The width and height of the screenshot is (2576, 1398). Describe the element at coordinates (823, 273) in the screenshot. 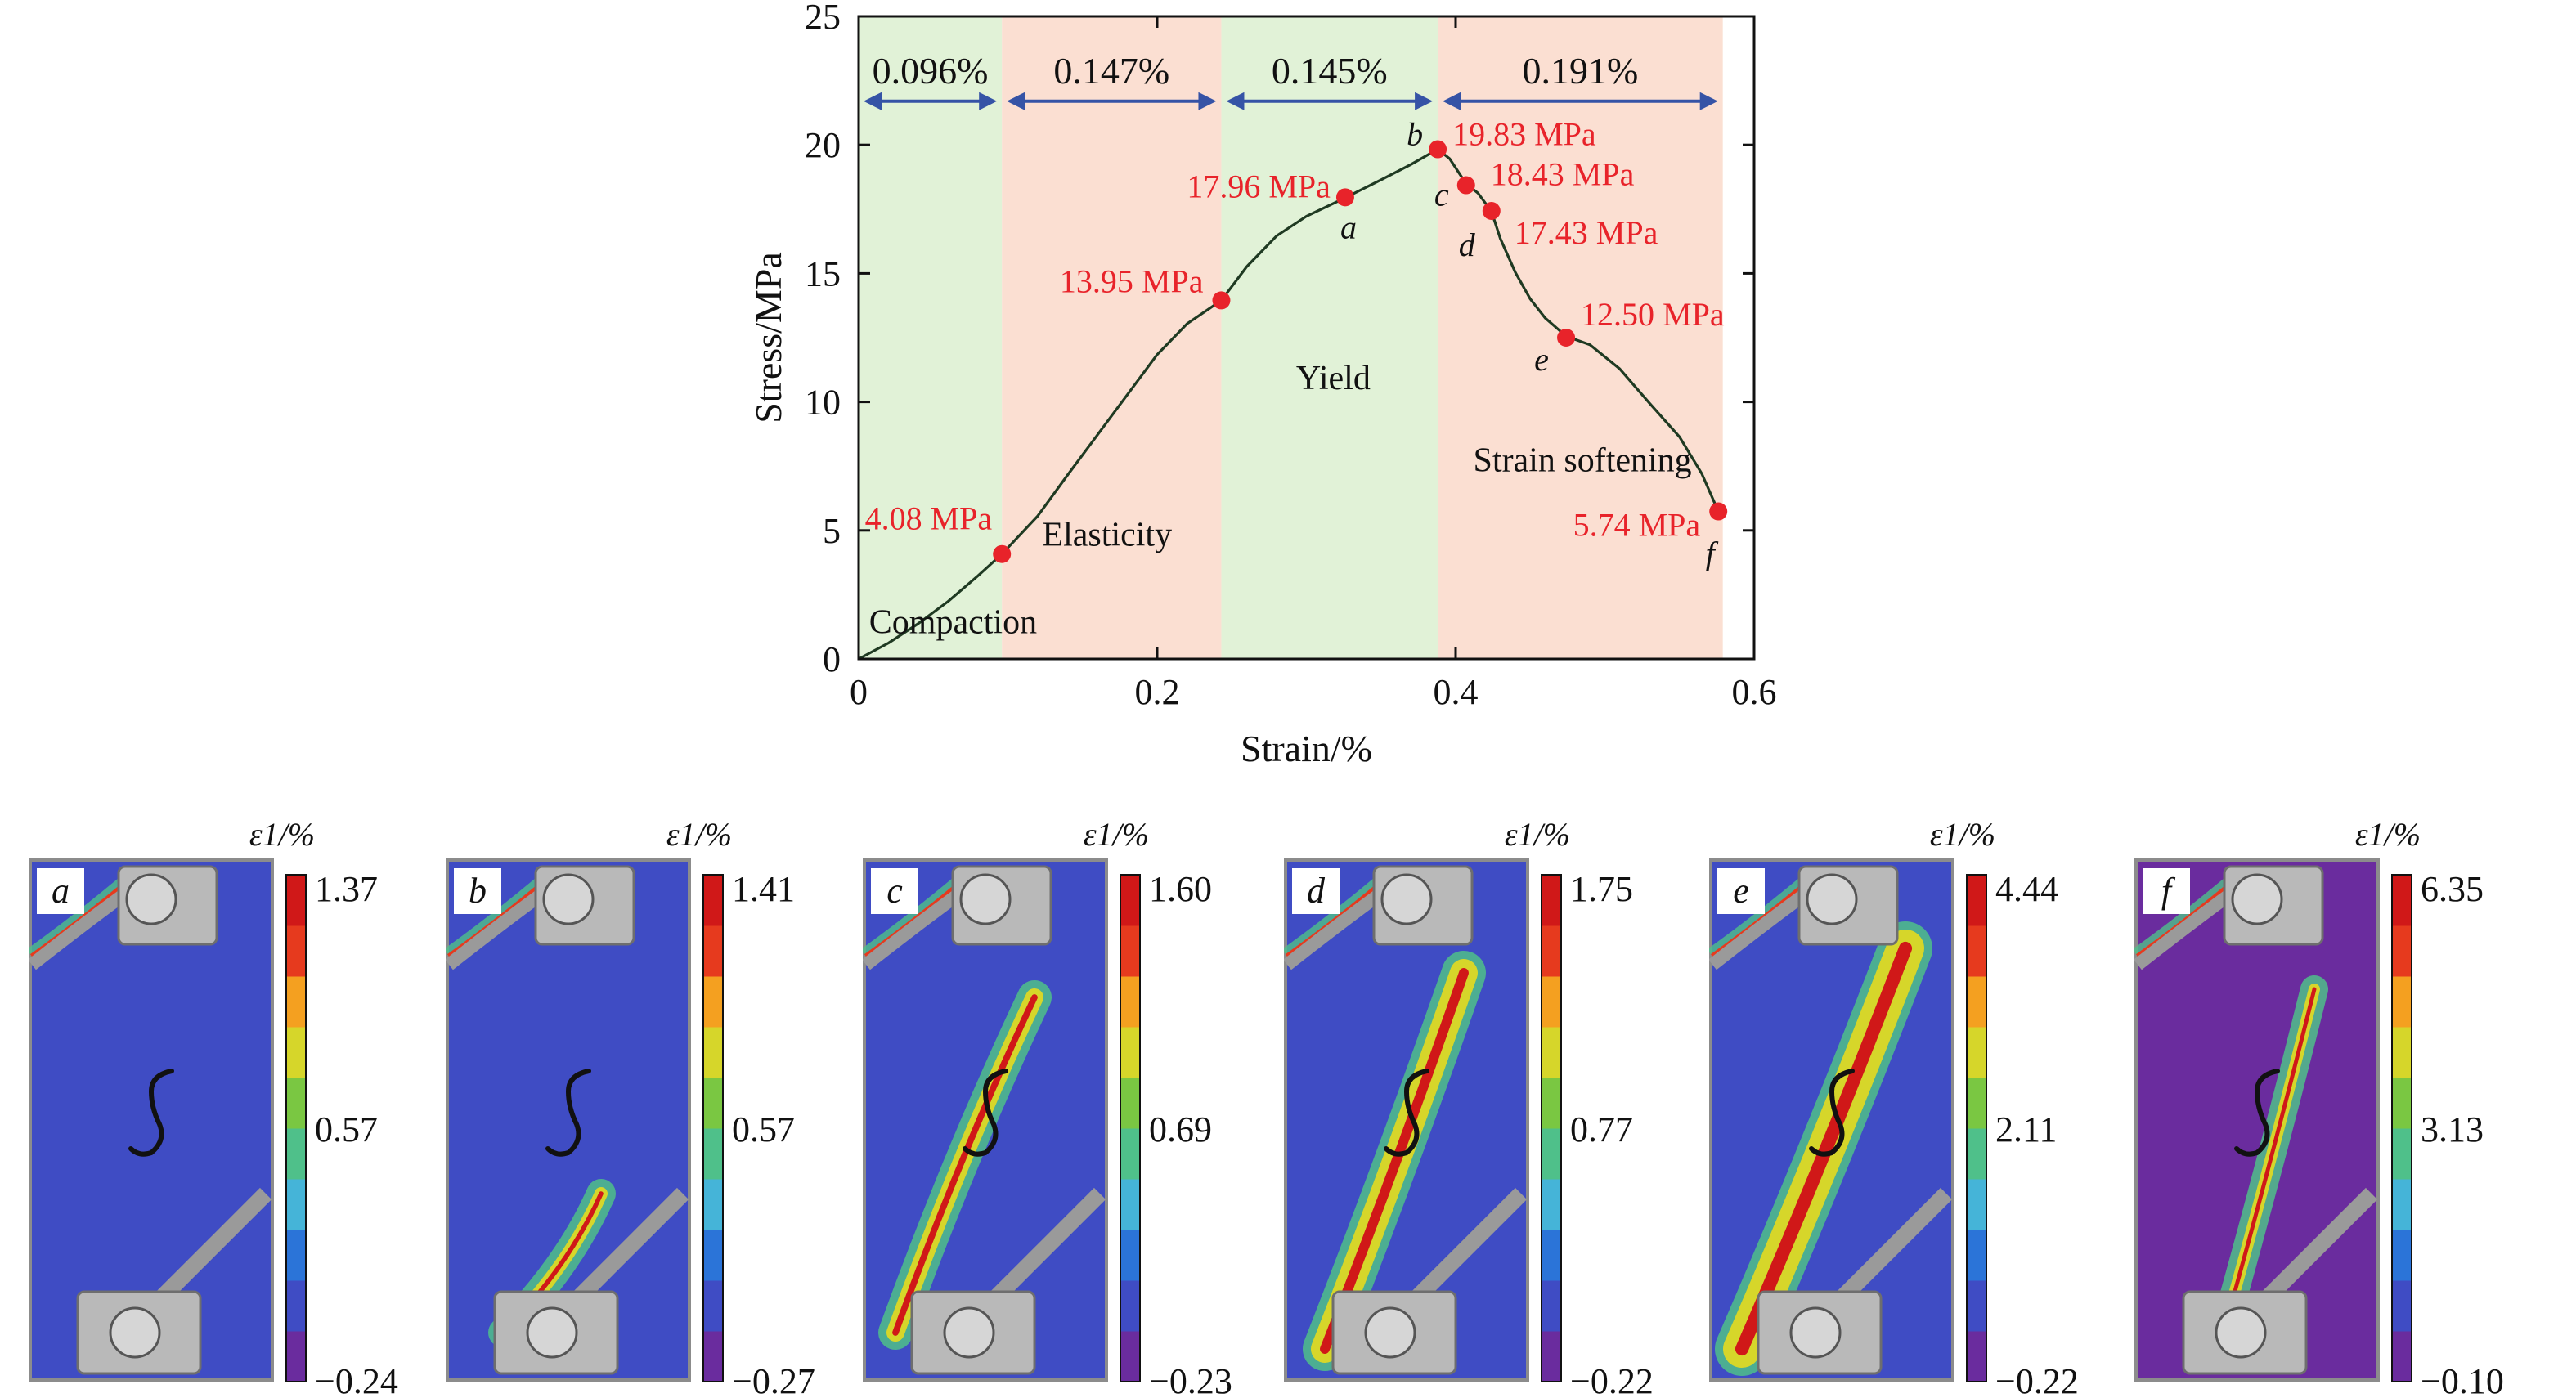

I see `y-tick-label: 15` at that location.